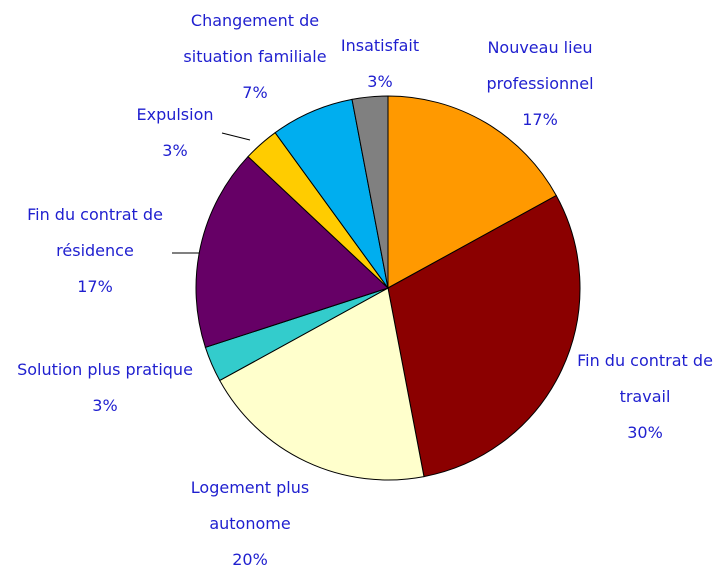  I want to click on category-name: Insatisfait, so click(380, 45).